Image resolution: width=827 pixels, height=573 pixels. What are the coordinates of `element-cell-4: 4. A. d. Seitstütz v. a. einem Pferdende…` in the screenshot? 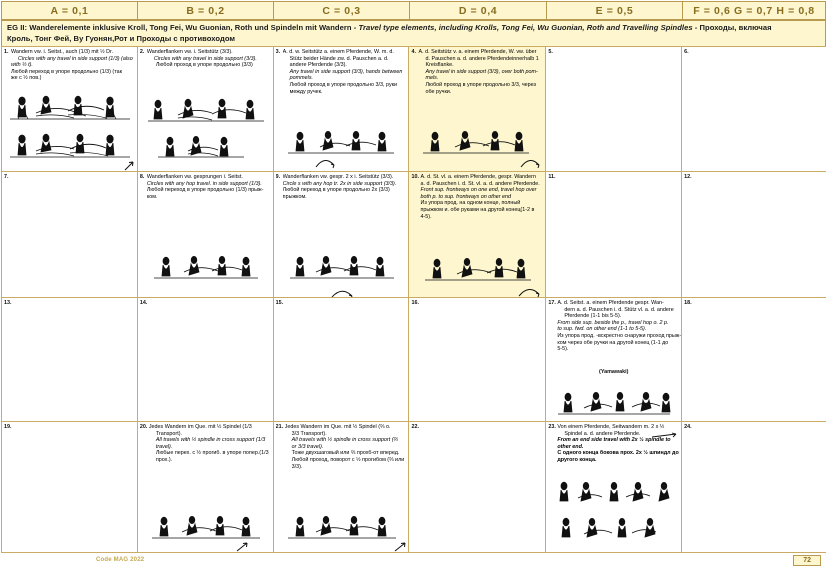 It's located at (478, 109).